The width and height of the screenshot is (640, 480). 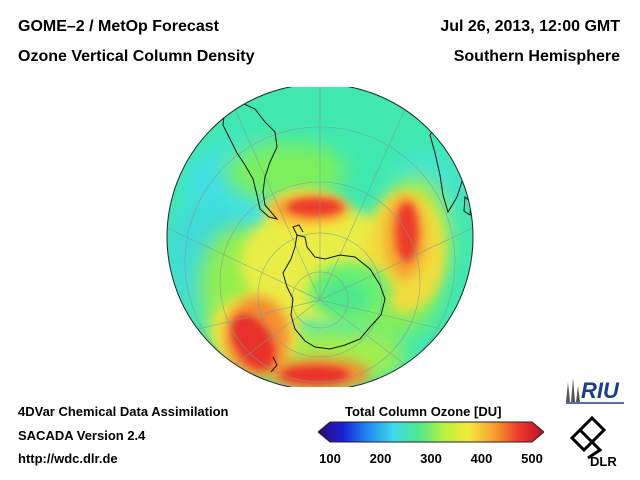 What do you see at coordinates (431, 458) in the screenshot?
I see `colorbar-tick-label: 300` at bounding box center [431, 458].